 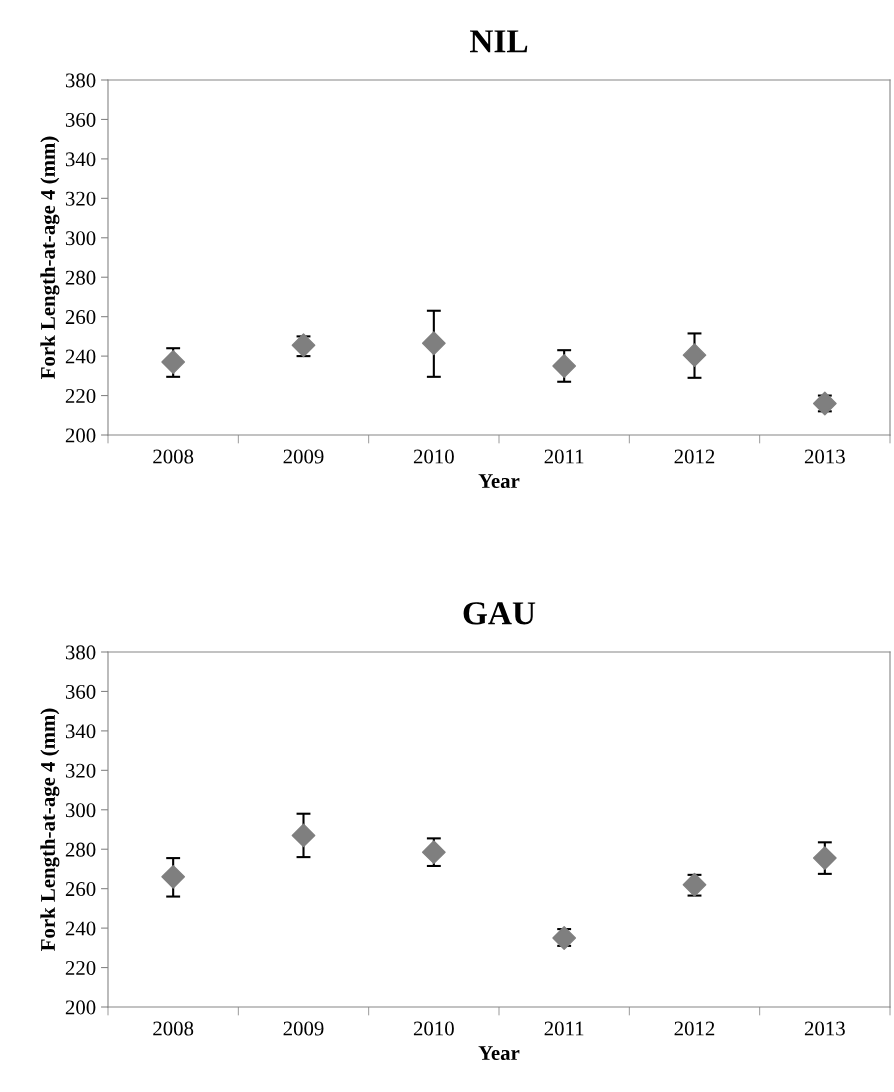 What do you see at coordinates (499, 613) in the screenshot?
I see `chart-title: GAU` at bounding box center [499, 613].